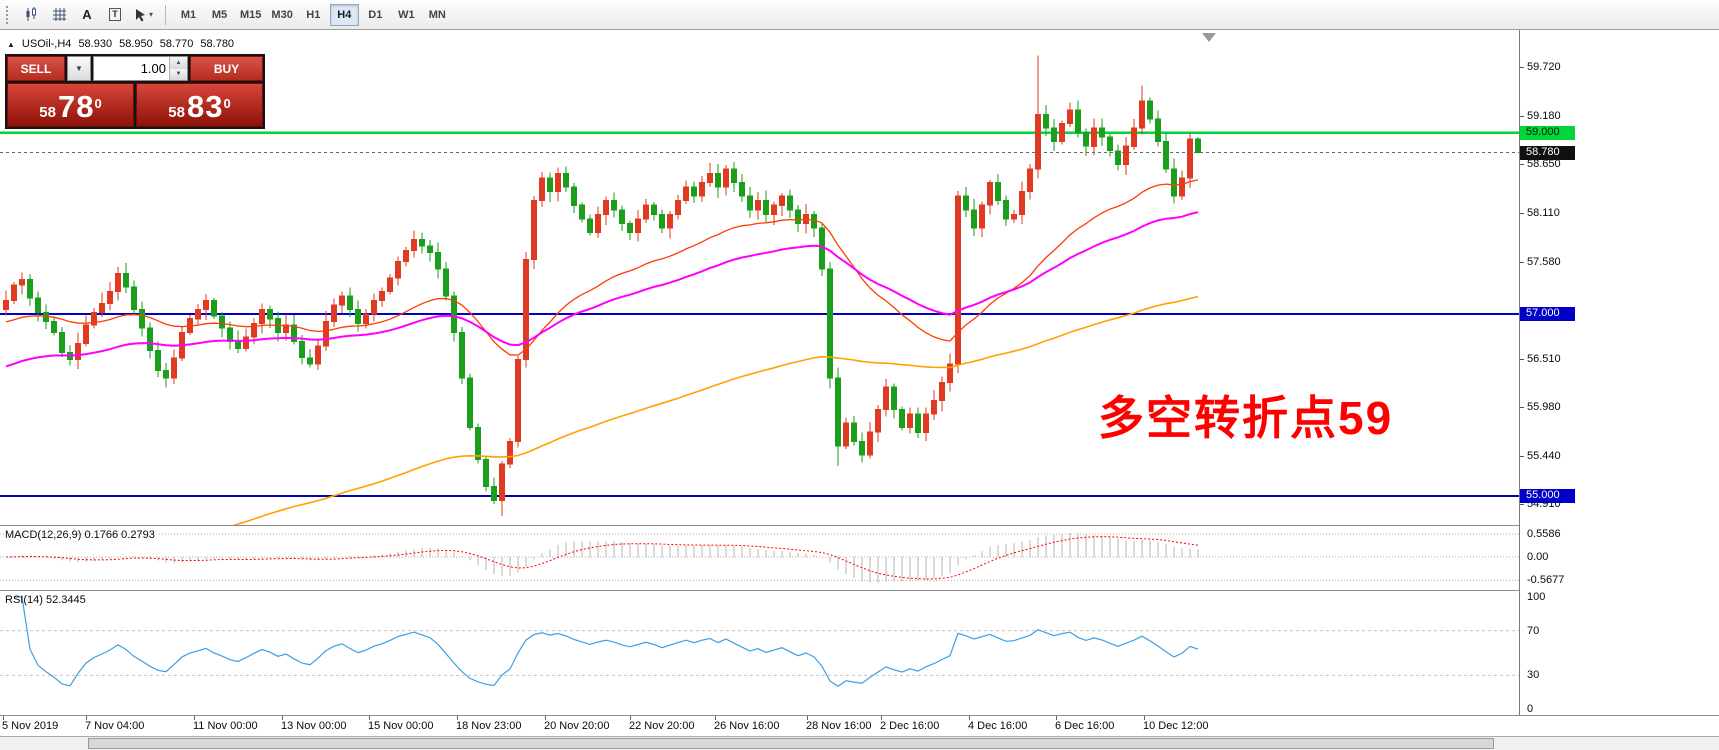 This screenshot has height=750, width=1719. What do you see at coordinates (9, 14) in the screenshot?
I see `toolbar-drag-grip` at bounding box center [9, 14].